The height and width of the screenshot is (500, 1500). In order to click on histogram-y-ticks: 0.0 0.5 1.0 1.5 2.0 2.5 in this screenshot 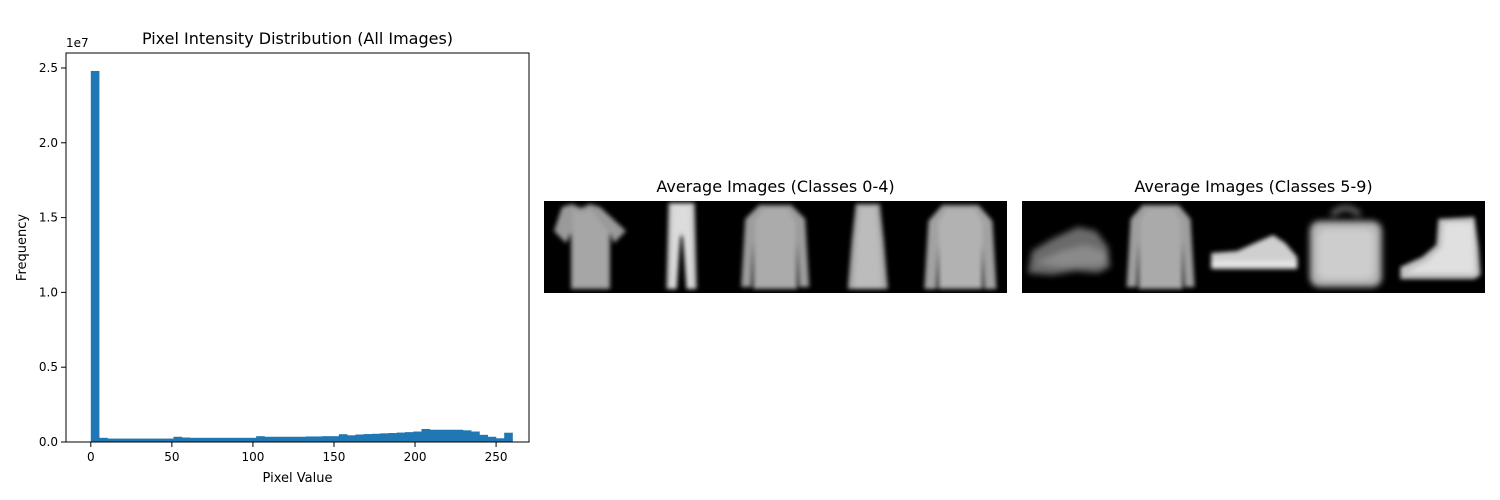, I will do `click(52, 255)`.